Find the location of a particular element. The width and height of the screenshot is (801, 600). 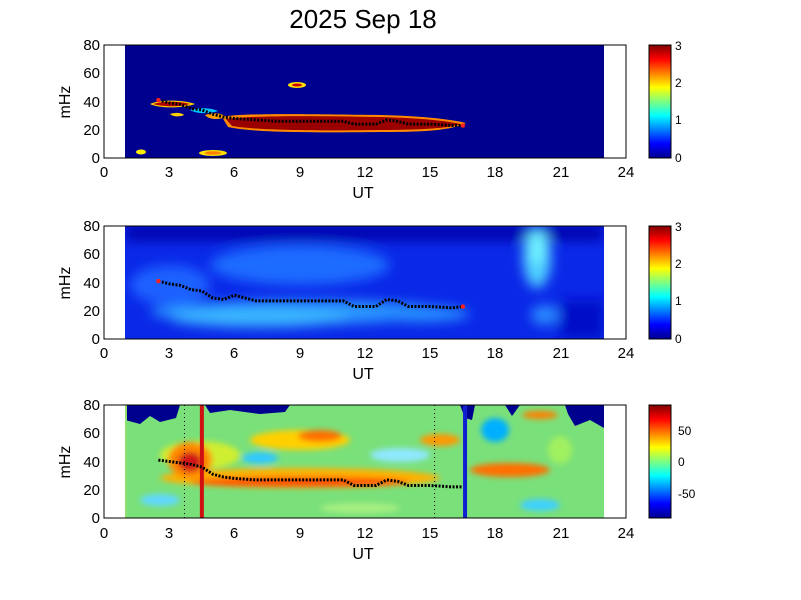

panel-2-y-axis-label: mHz is located at coordinates (65, 283).